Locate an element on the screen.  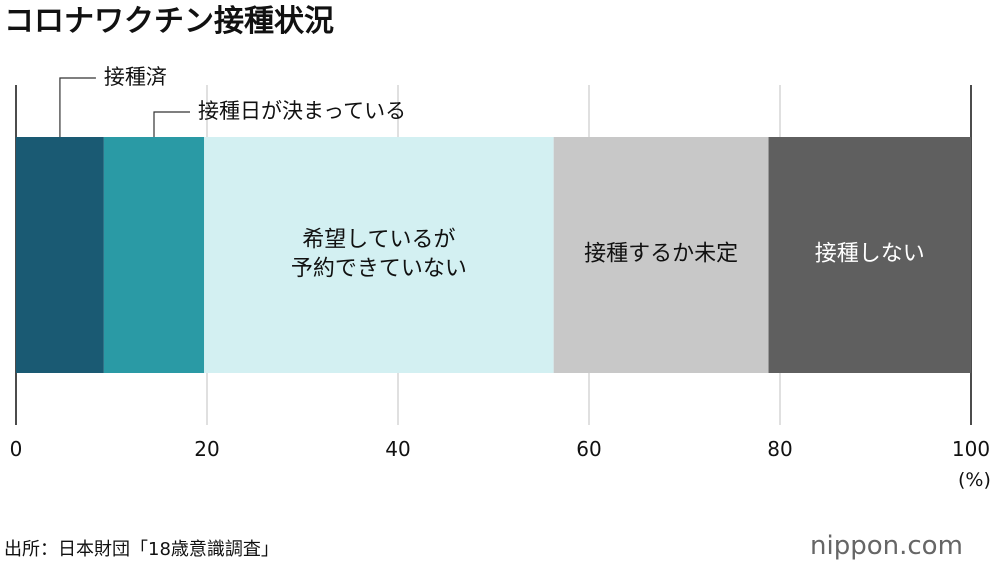
x-tick-label: 0 is located at coordinates (16, 449).